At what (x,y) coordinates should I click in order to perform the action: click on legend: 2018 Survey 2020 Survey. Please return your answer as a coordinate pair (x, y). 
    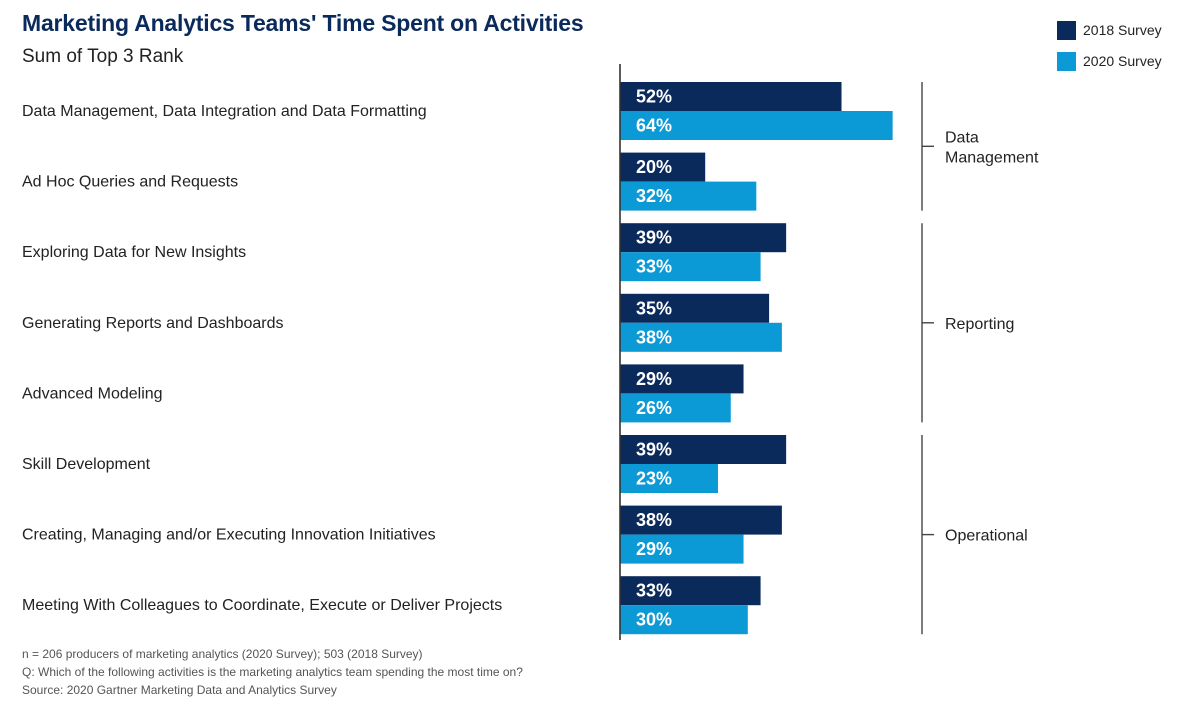
    Looking at the image, I should click on (1109, 51).